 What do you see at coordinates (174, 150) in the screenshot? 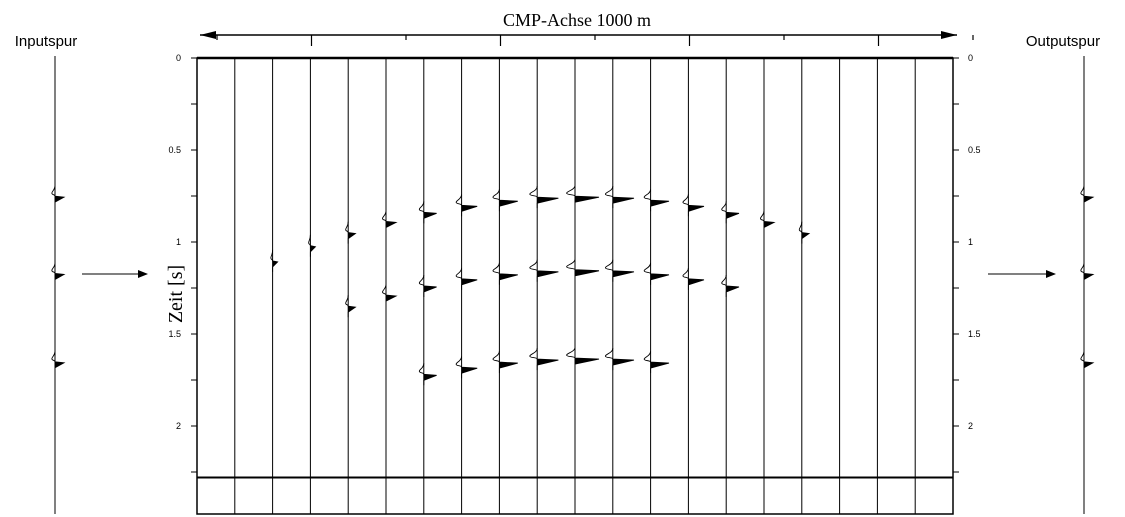
I see `left-tick-label: 0.5` at bounding box center [174, 150].